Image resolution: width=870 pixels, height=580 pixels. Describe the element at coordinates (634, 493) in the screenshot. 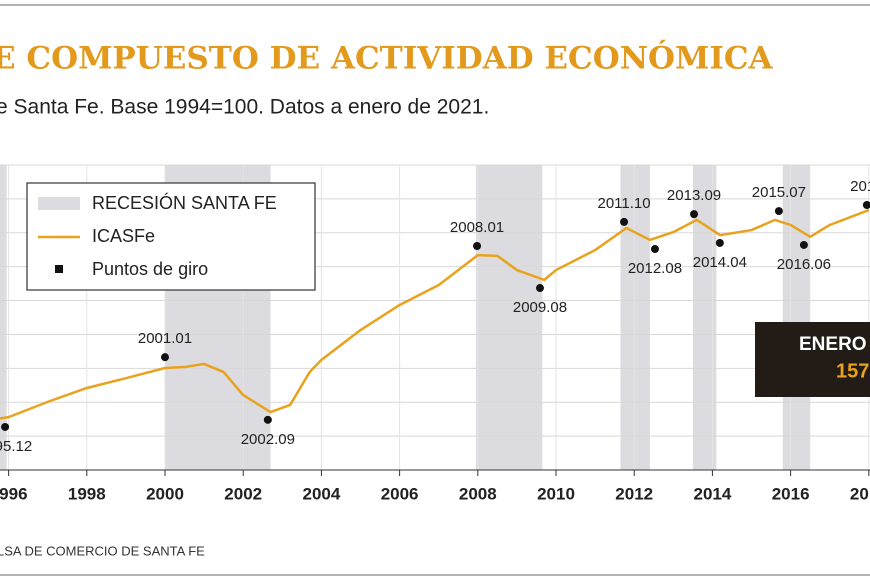

I see `x-tick-label: 2012` at that location.